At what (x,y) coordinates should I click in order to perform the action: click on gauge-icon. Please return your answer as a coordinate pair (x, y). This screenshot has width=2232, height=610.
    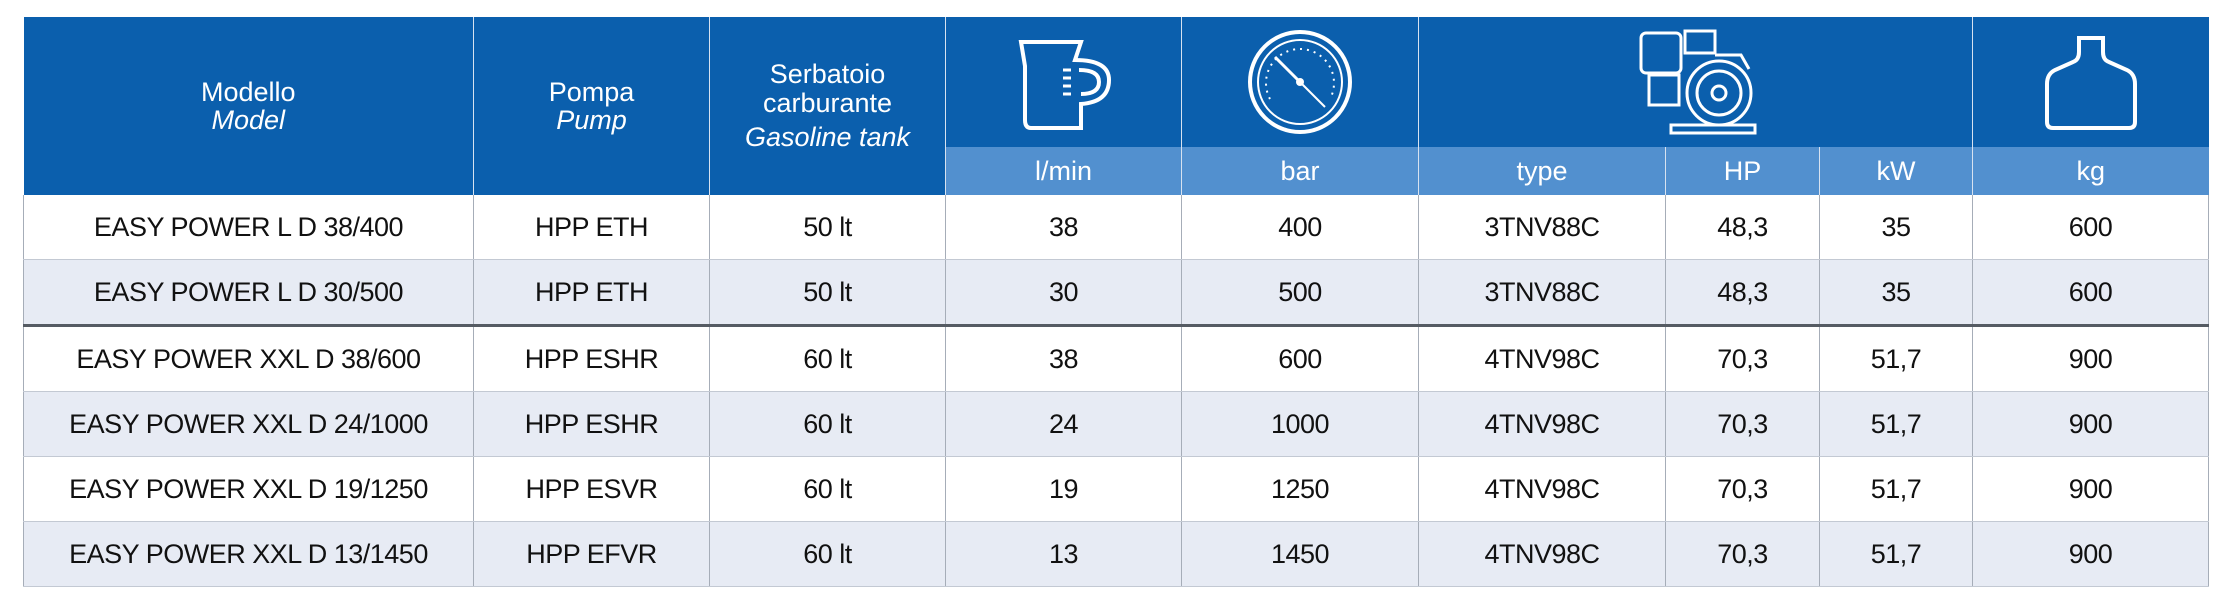
    Looking at the image, I should click on (1300, 82).